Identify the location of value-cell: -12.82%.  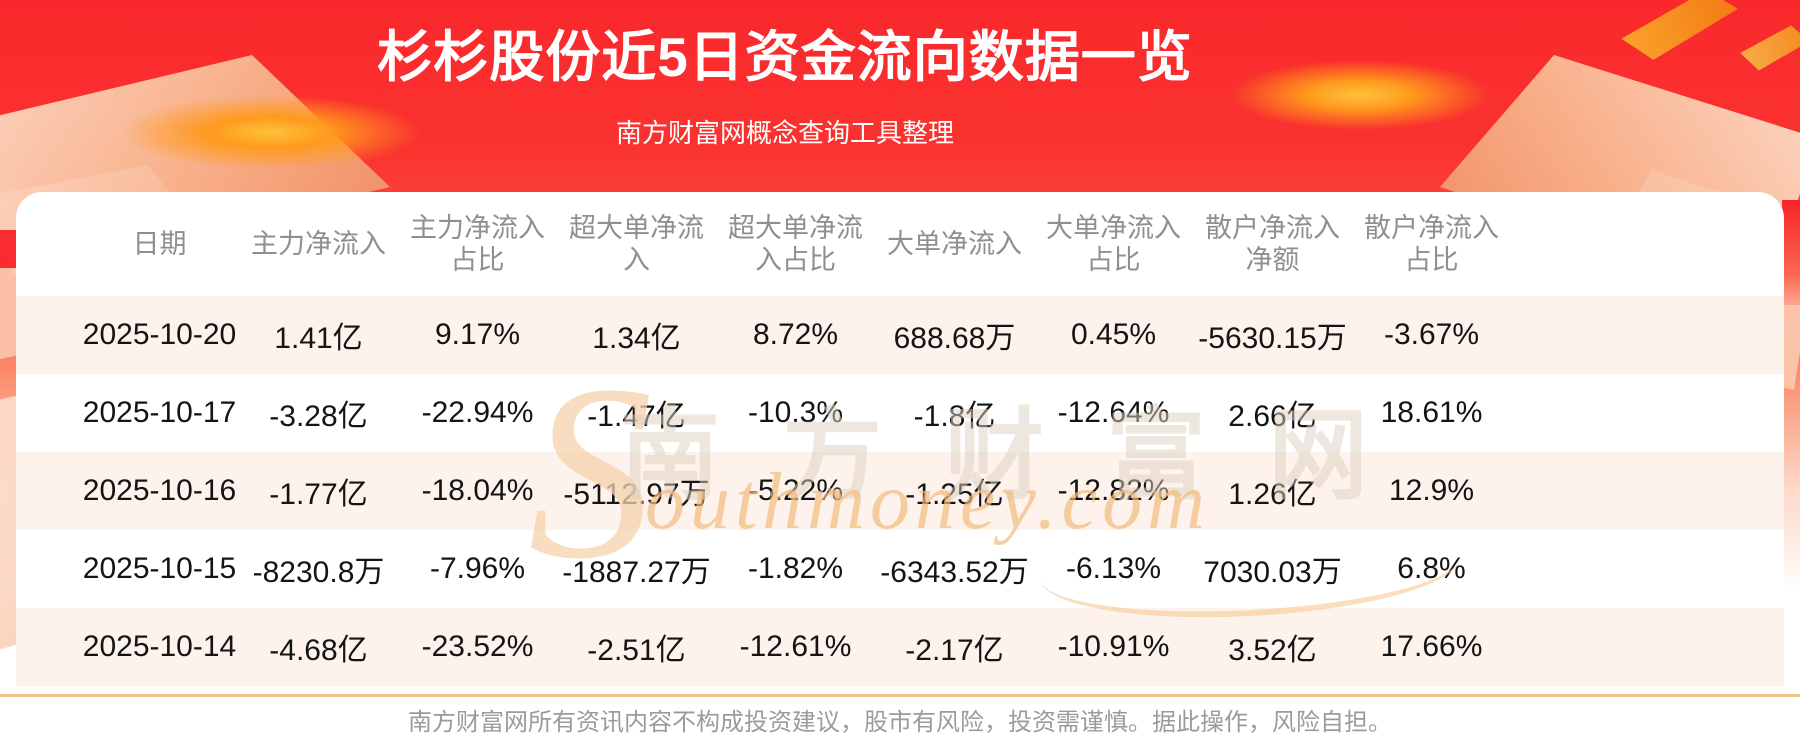
(1113, 490).